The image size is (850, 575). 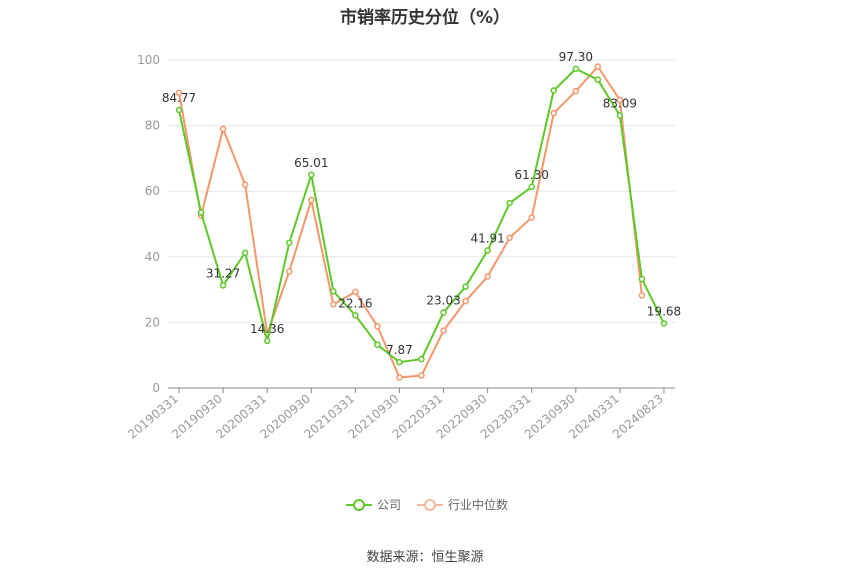 I want to click on legend-company-marker-icon, so click(x=359, y=505).